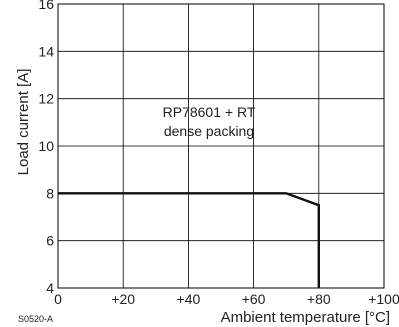  Describe the element at coordinates (383, 299) in the screenshot. I see `x-tick-label: +100` at that location.